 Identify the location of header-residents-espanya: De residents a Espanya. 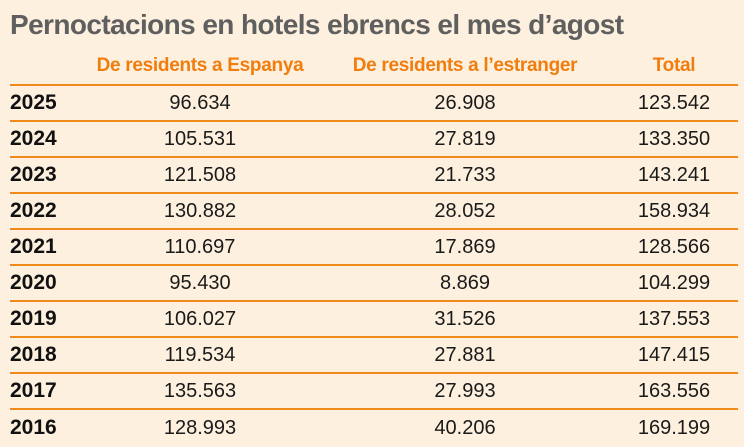
(200, 65).